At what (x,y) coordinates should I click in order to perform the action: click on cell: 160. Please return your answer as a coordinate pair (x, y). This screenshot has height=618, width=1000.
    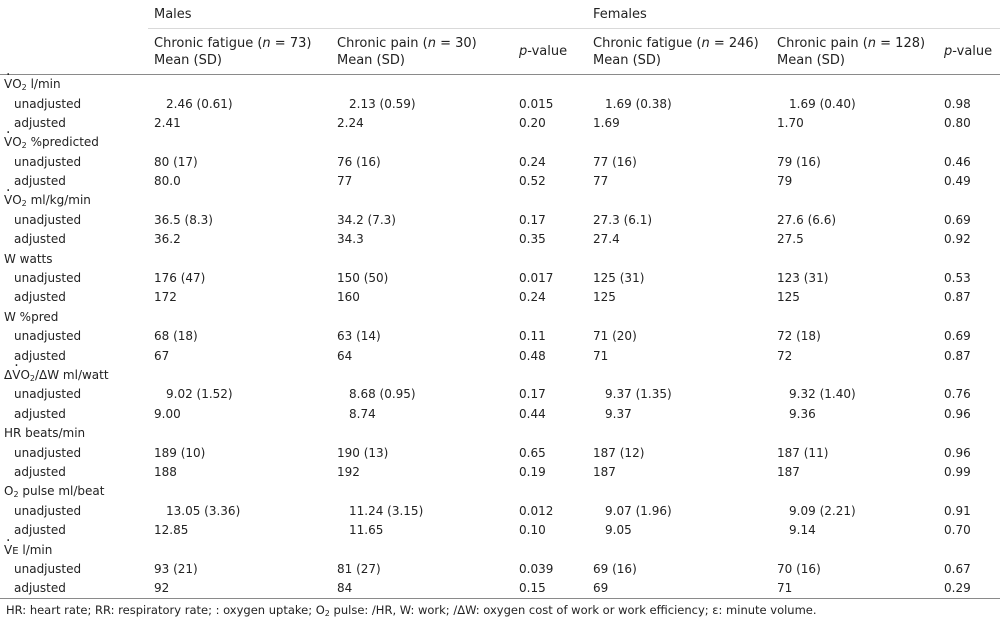
    Looking at the image, I should click on (348, 297).